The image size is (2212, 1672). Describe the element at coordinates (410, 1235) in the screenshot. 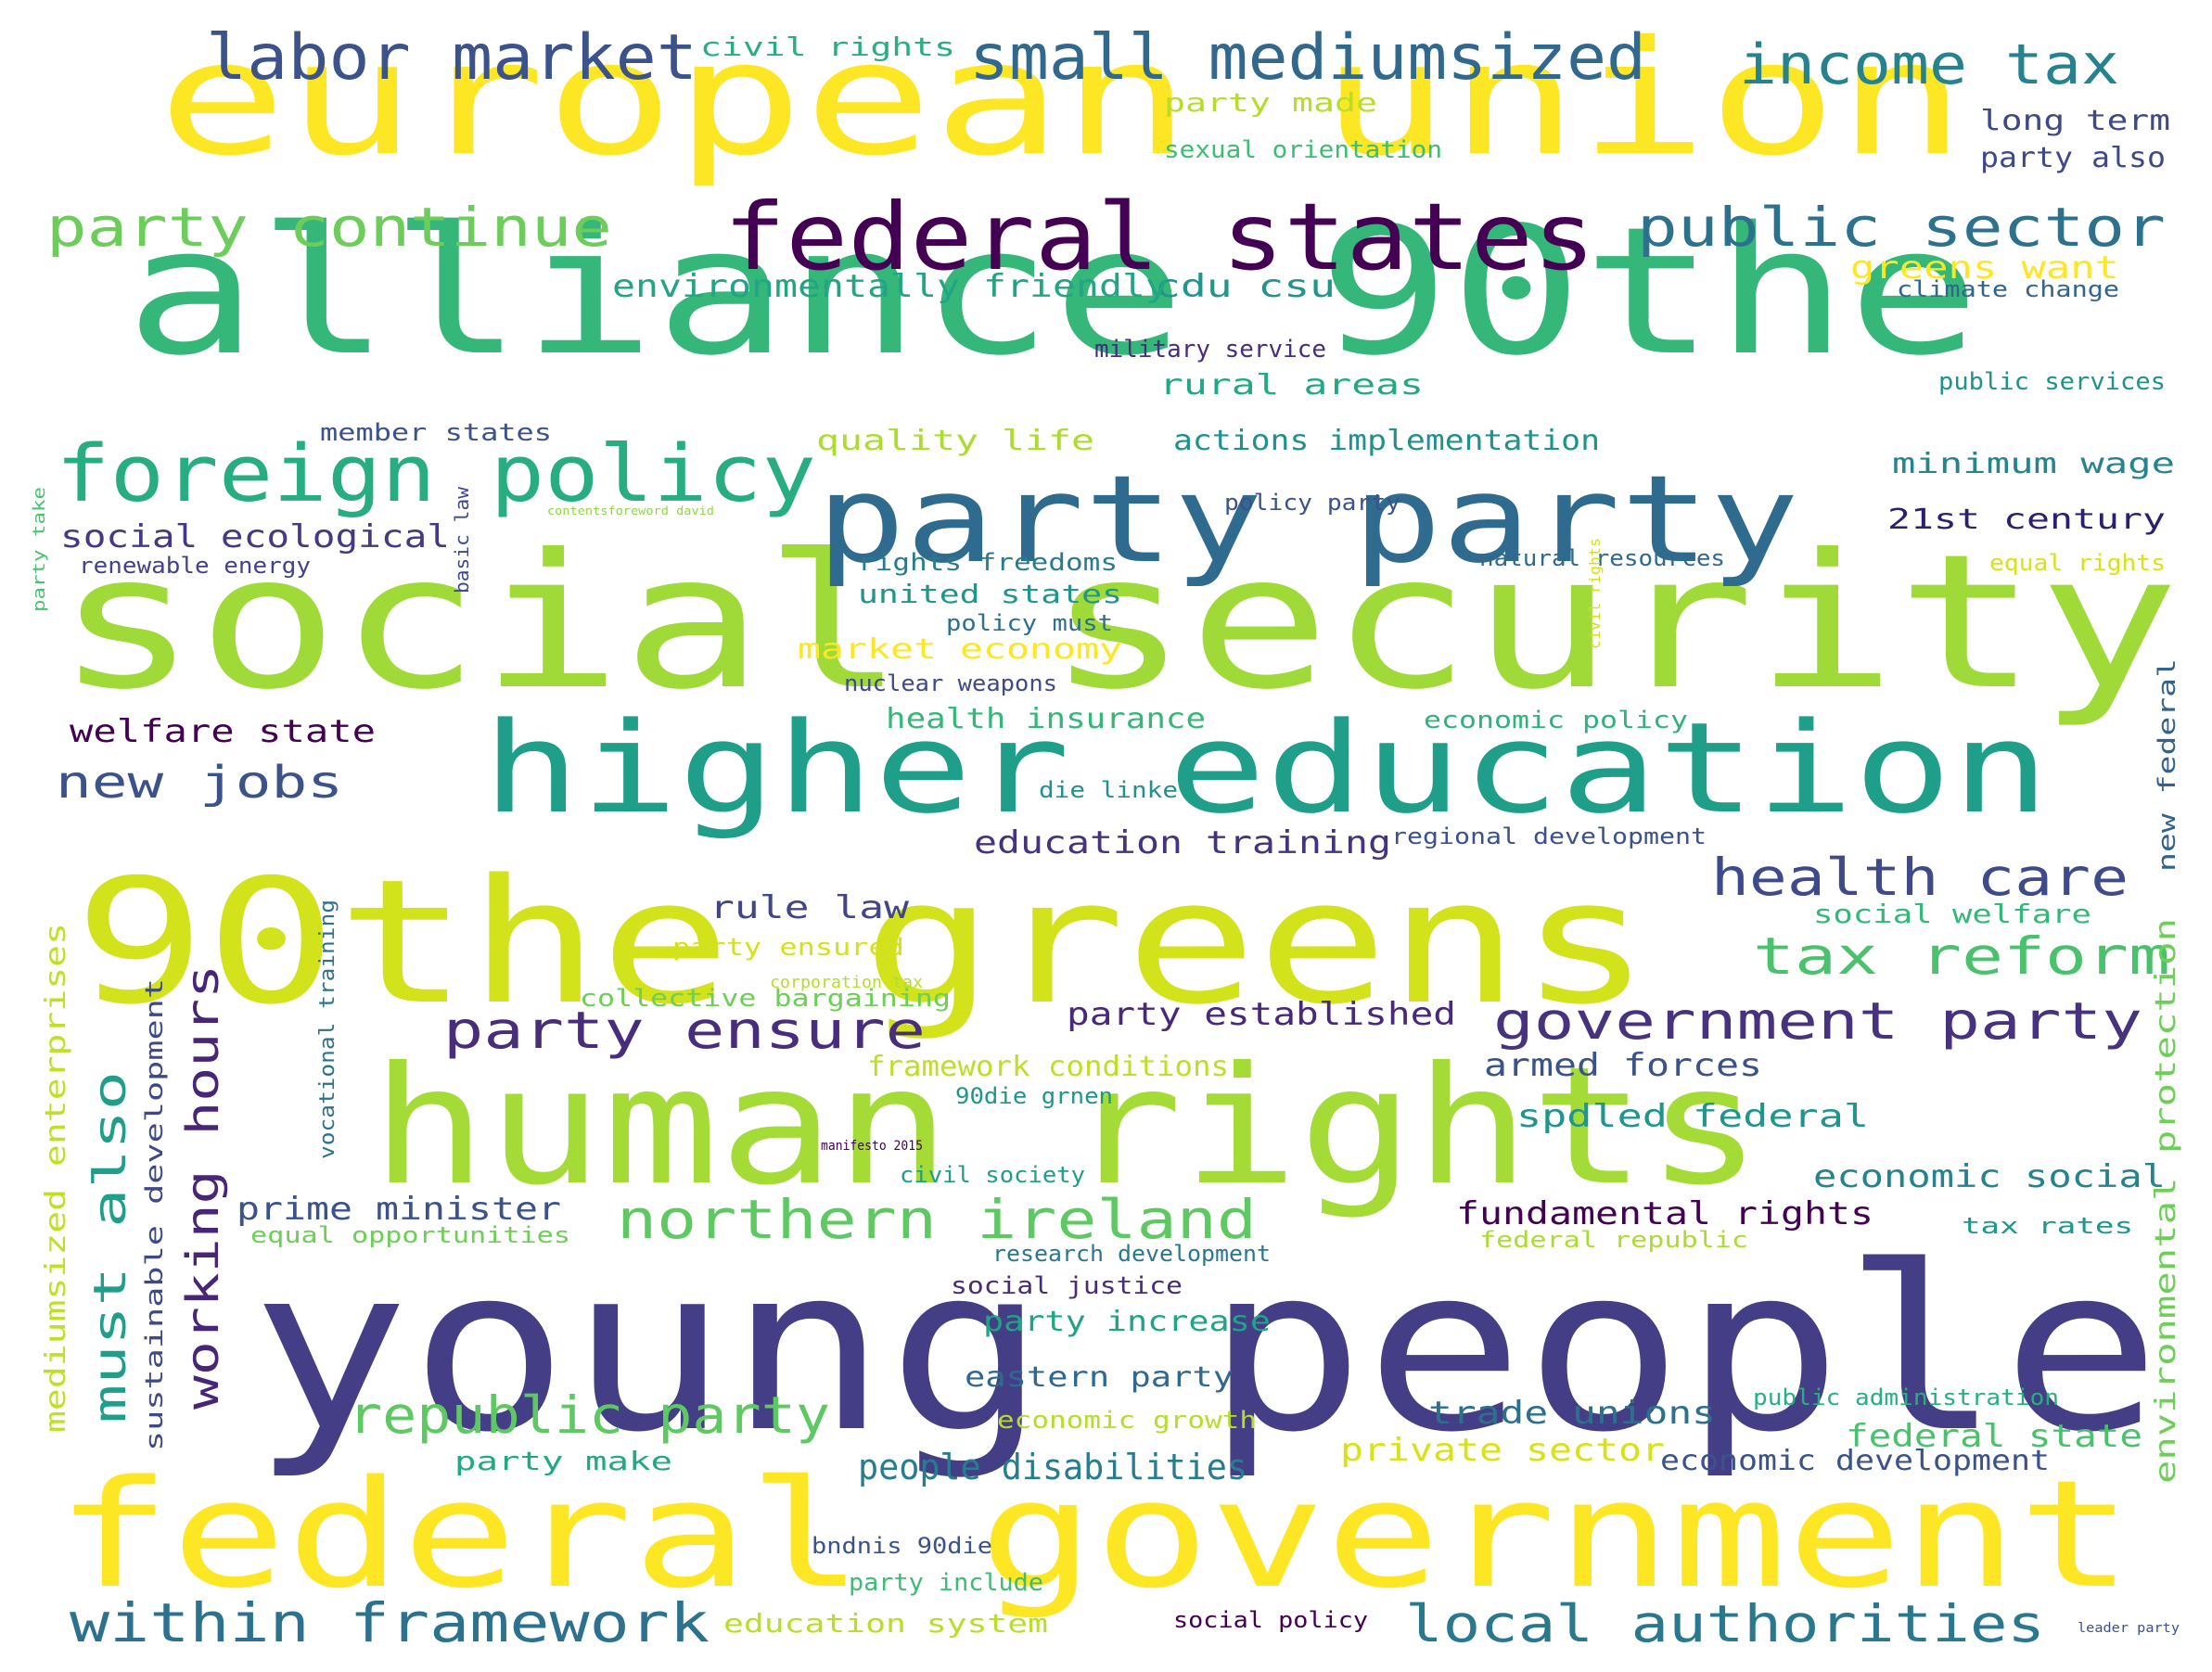

I see `word-equal-opportunities: equal opportunities` at that location.